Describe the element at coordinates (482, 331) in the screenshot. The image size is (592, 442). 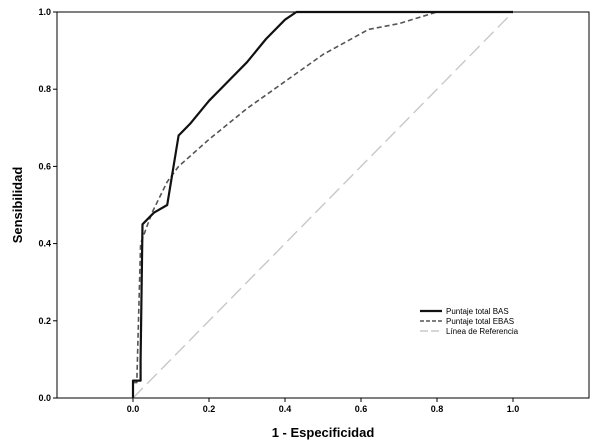
I see `legend-label: Línea de Referencia` at that location.